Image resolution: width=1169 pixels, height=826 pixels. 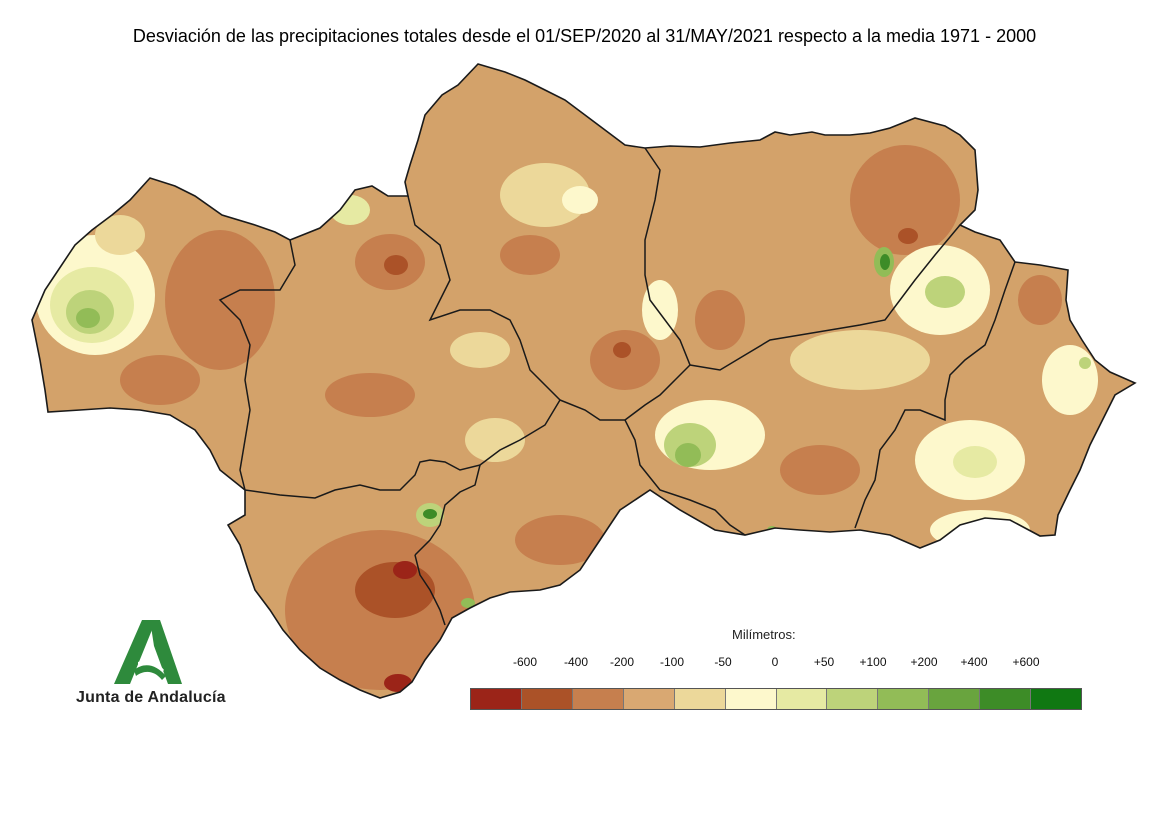 I want to click on border-granada-almeria, so click(x=935, y=395).